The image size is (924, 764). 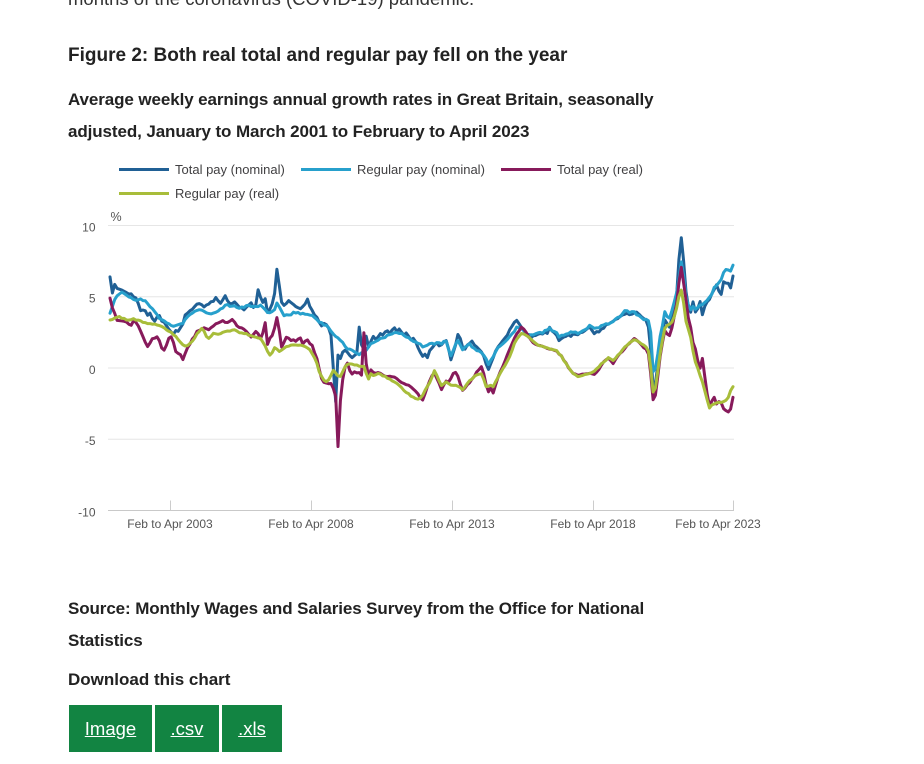 What do you see at coordinates (89, 228) in the screenshot?
I see `svg-text: 10` at bounding box center [89, 228].